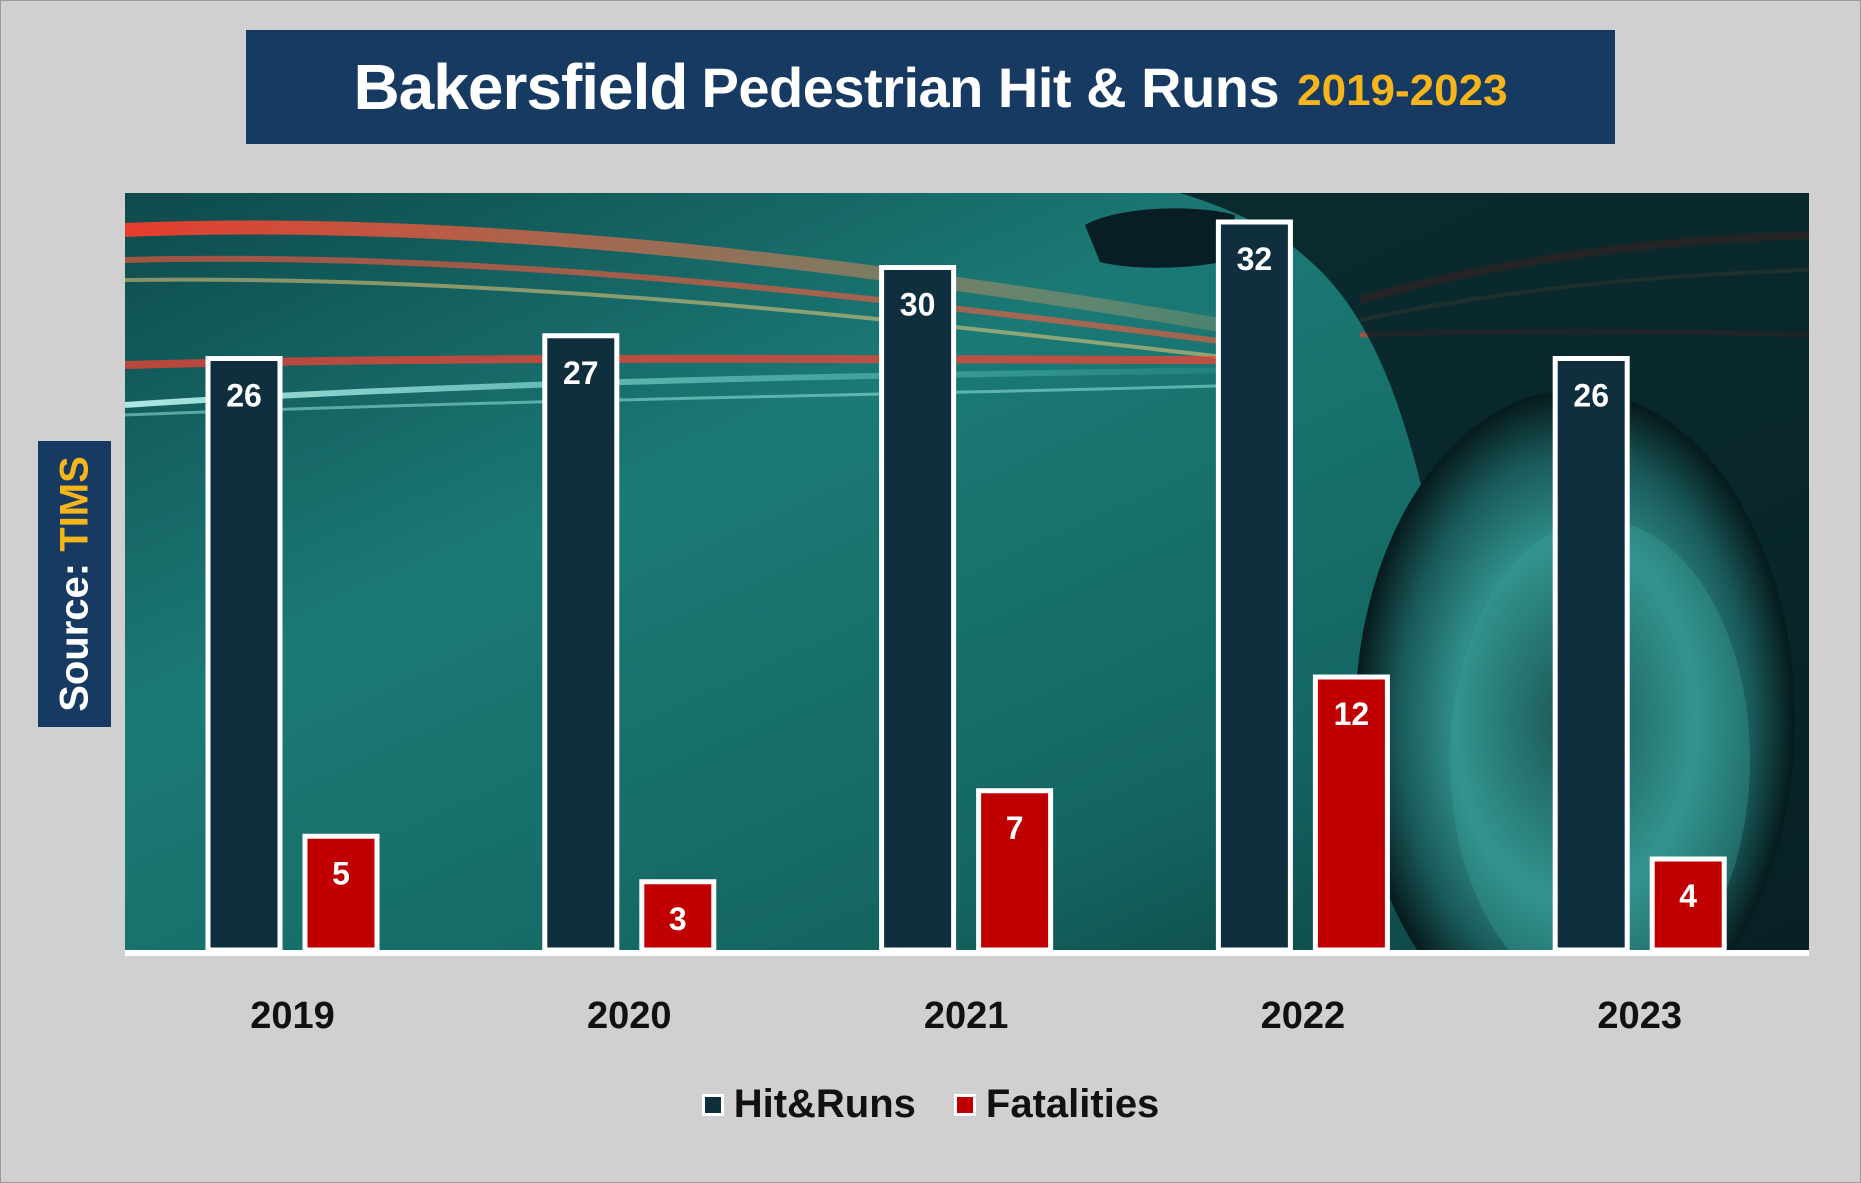 The width and height of the screenshot is (1861, 1183). I want to click on data-label-hit-runs-2021: 30, so click(918, 305).